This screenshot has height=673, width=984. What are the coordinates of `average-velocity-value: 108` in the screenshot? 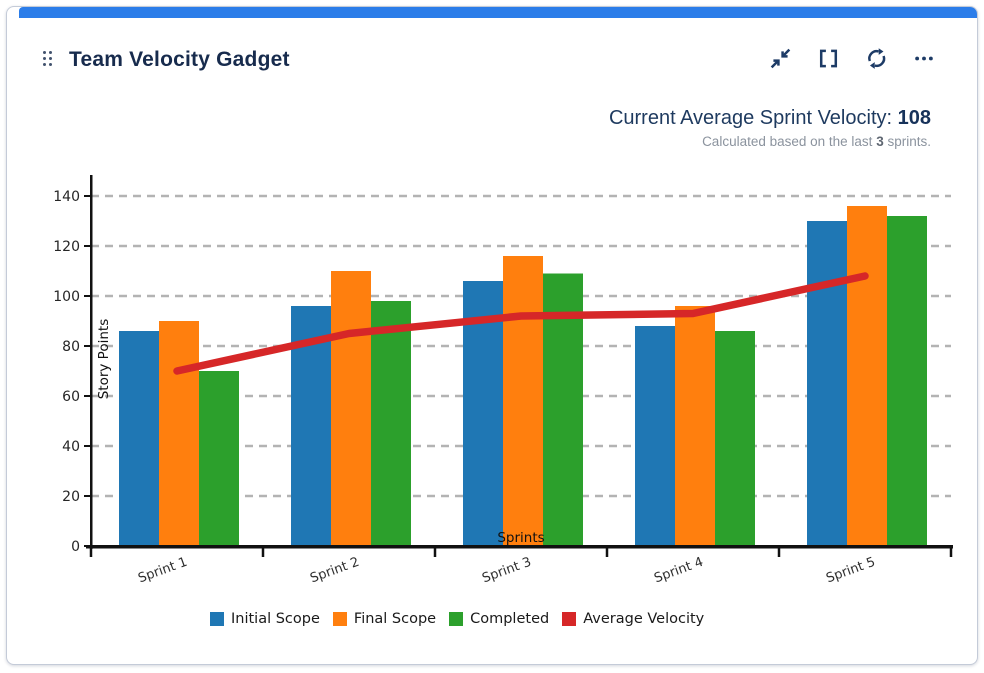 It's located at (914, 118).